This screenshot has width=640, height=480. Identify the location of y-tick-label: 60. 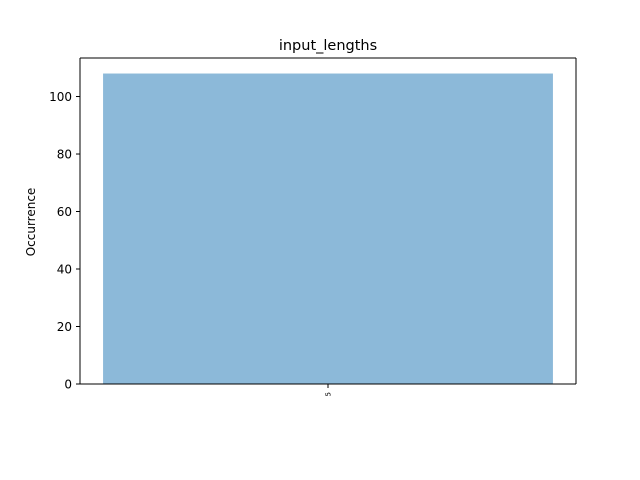
(64, 212).